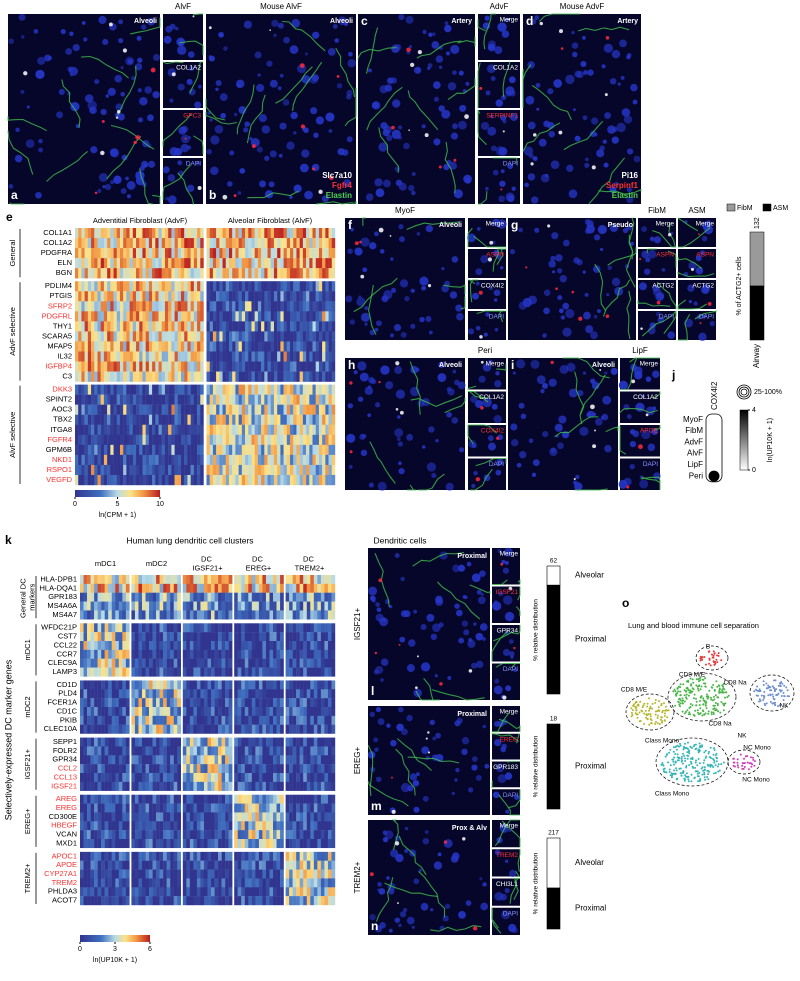 Image resolution: width=800 pixels, height=981 pixels. Describe the element at coordinates (57, 232) in the screenshot. I see `gene-label: COL1A1` at that location.